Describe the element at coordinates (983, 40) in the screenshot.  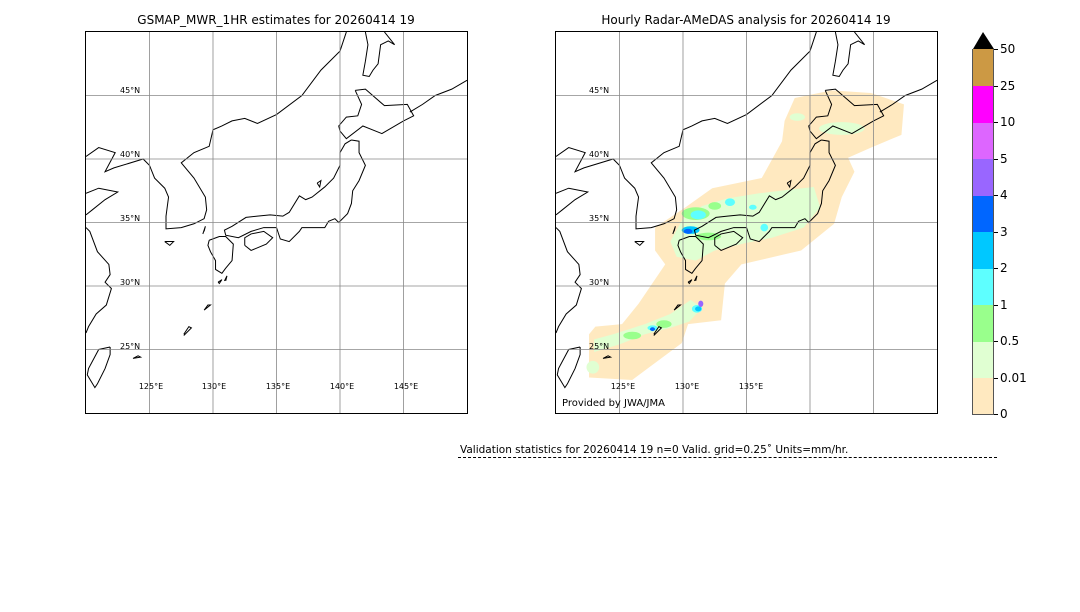
I see `colorbar-extend-arrow` at that location.